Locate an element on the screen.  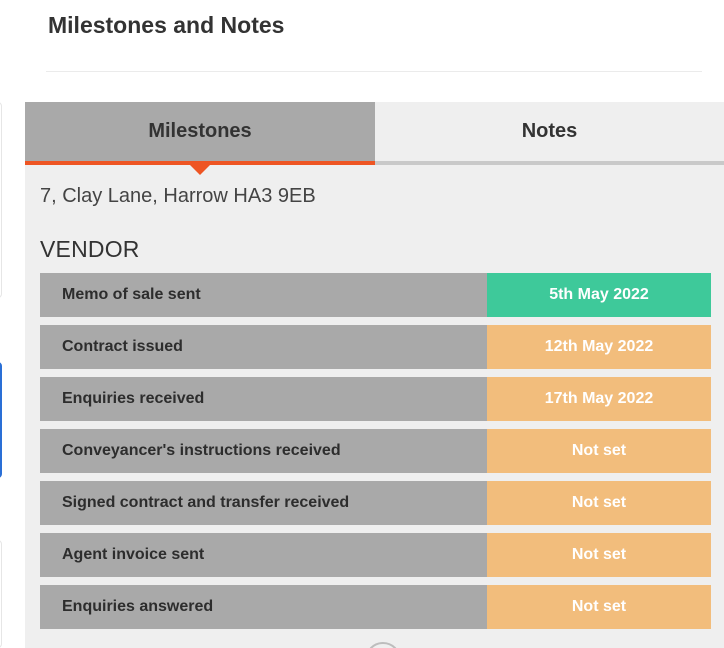
background-card-selected is located at coordinates (1, 420).